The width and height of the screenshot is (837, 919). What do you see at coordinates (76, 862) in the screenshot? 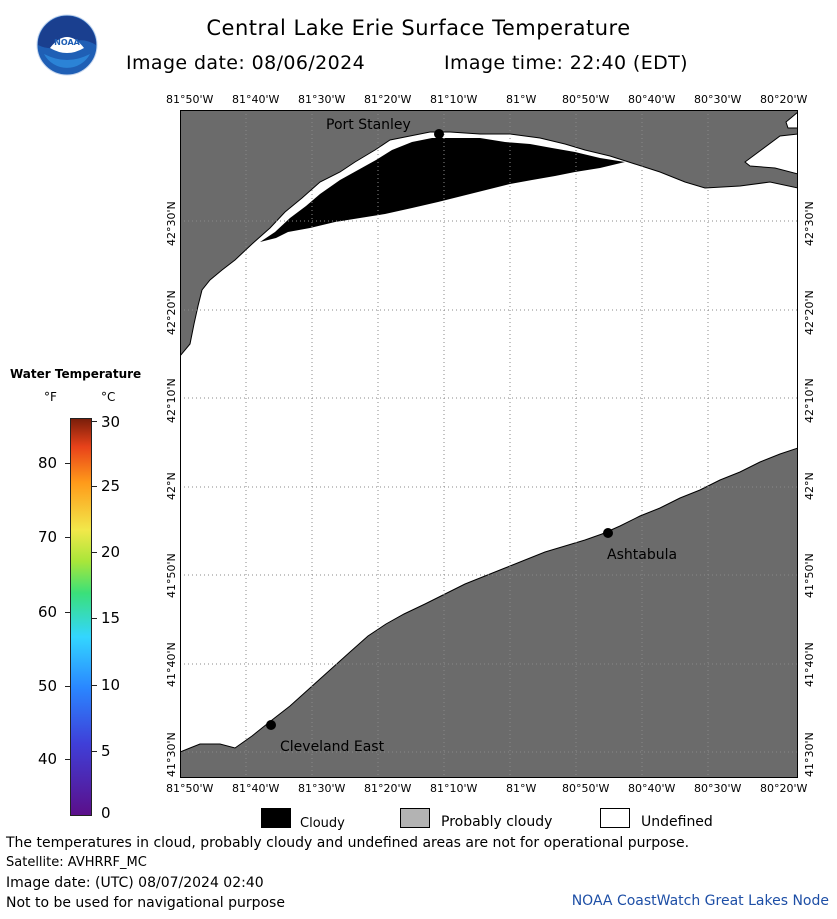
I see `footer-satellite: Satellite: AVHRRF_MC` at bounding box center [76, 862].